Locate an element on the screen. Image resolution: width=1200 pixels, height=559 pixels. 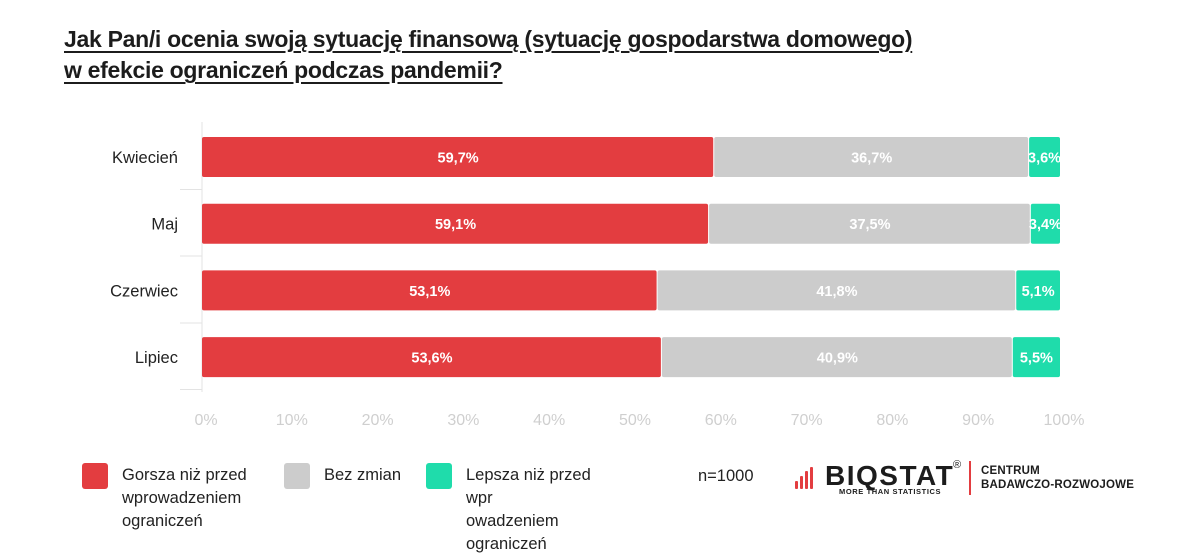
bar-label-worse: 53,1% is located at coordinates (429, 292).